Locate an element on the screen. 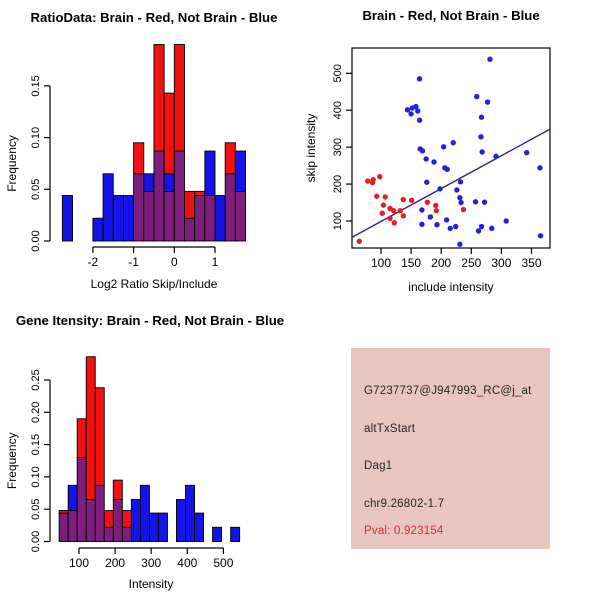 This screenshot has width=600, height=600. fit-line is located at coordinates (450, 183).